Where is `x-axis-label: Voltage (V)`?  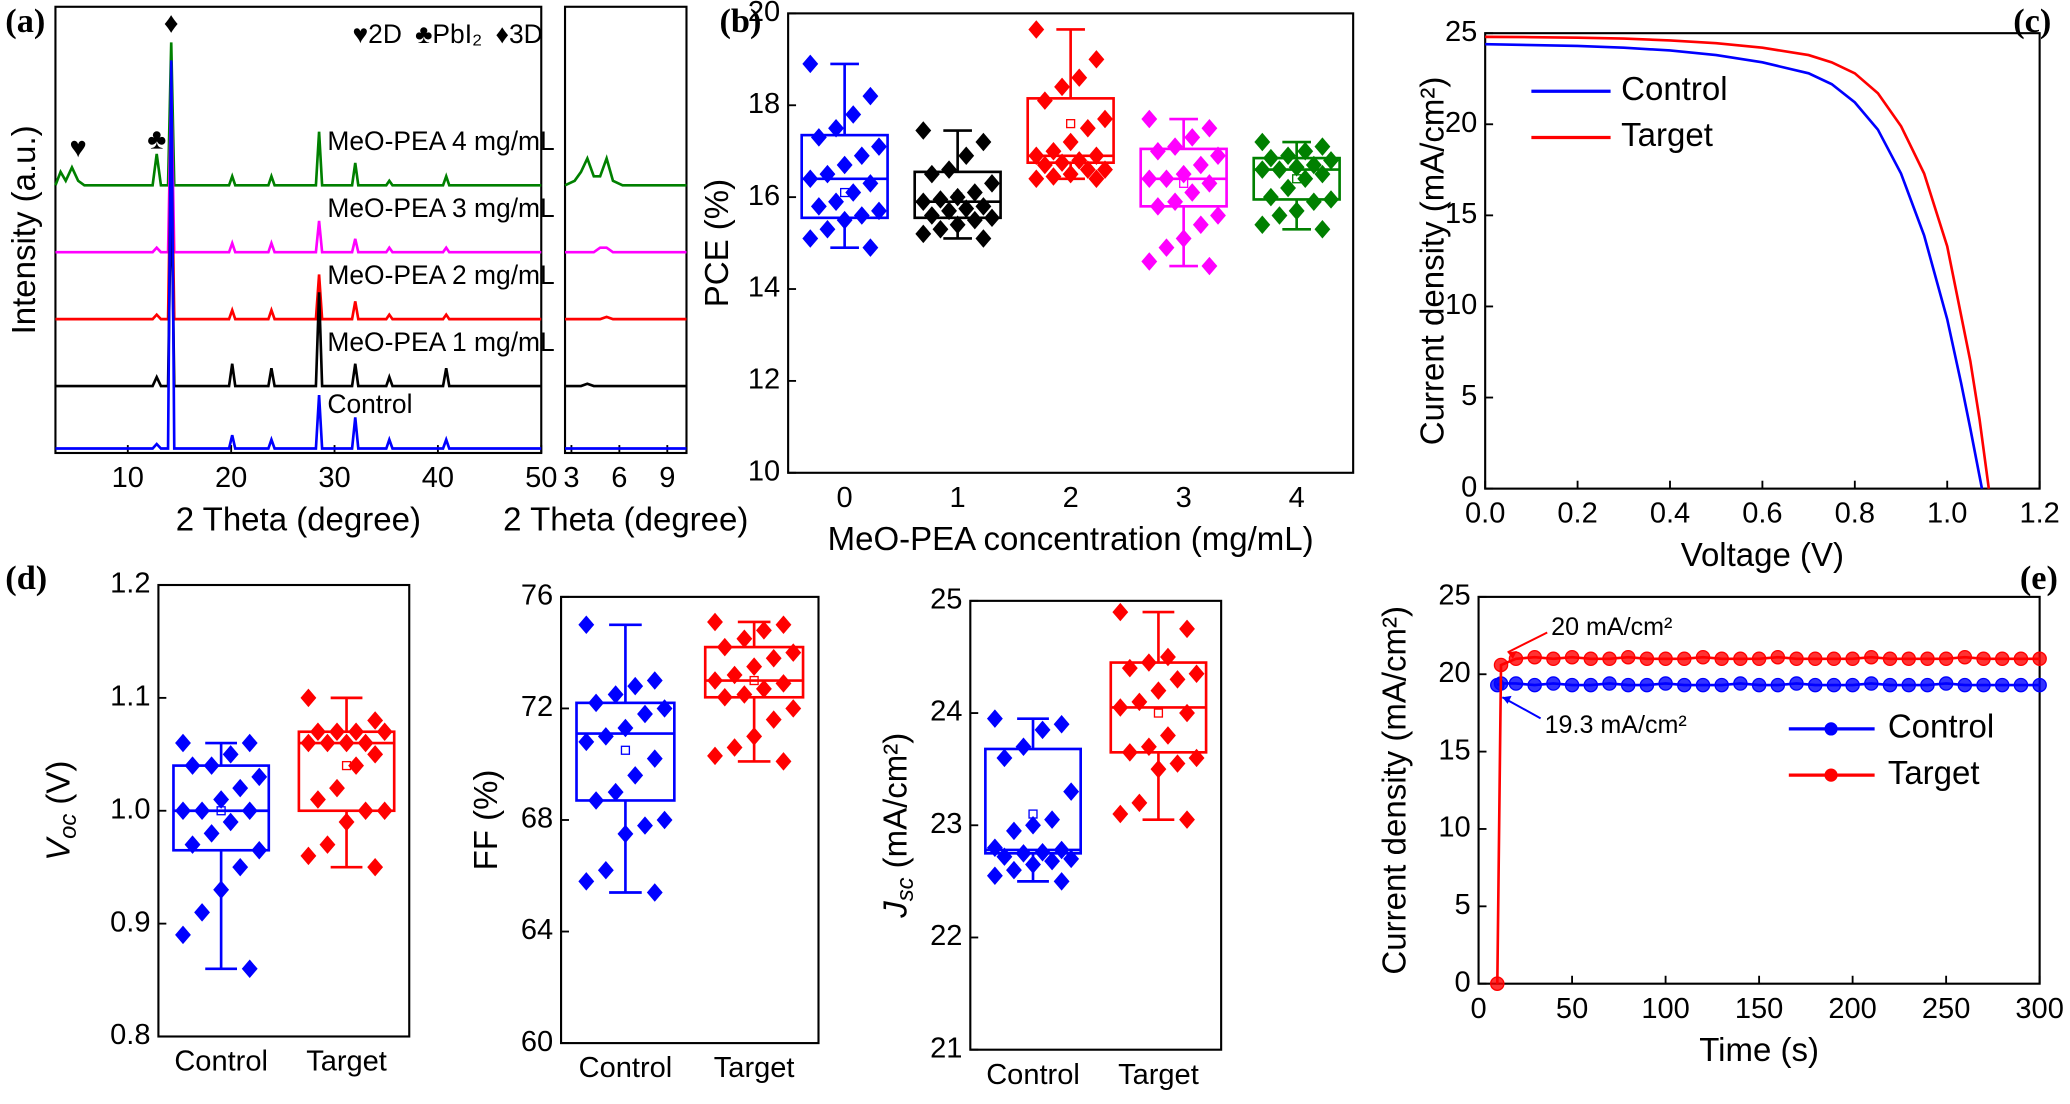
x-axis-label: Voltage (V) is located at coordinates (1762, 554).